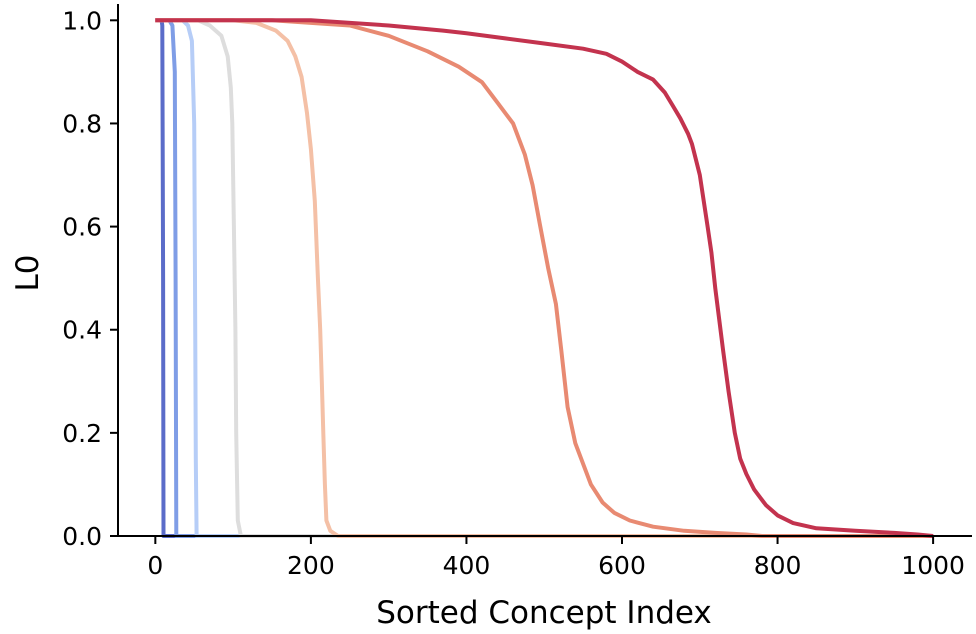  Describe the element at coordinates (82, 330) in the screenshot. I see `y-tick-label: 0.4` at that location.